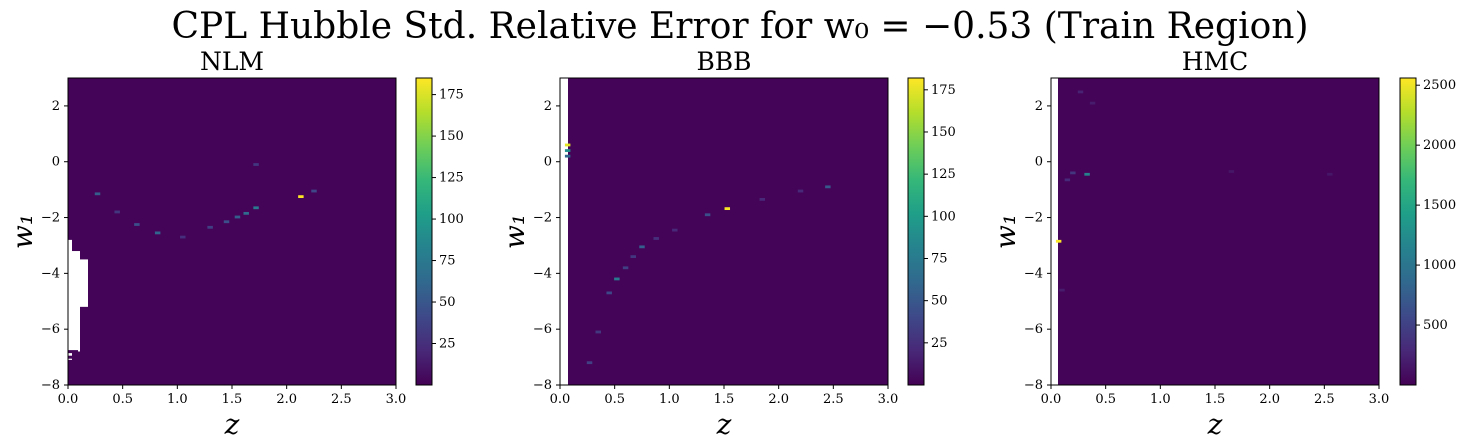 Image resolution: width=1463 pixels, height=448 pixels. Describe the element at coordinates (232, 61) in the screenshot. I see `panel-title: NLM` at that location.